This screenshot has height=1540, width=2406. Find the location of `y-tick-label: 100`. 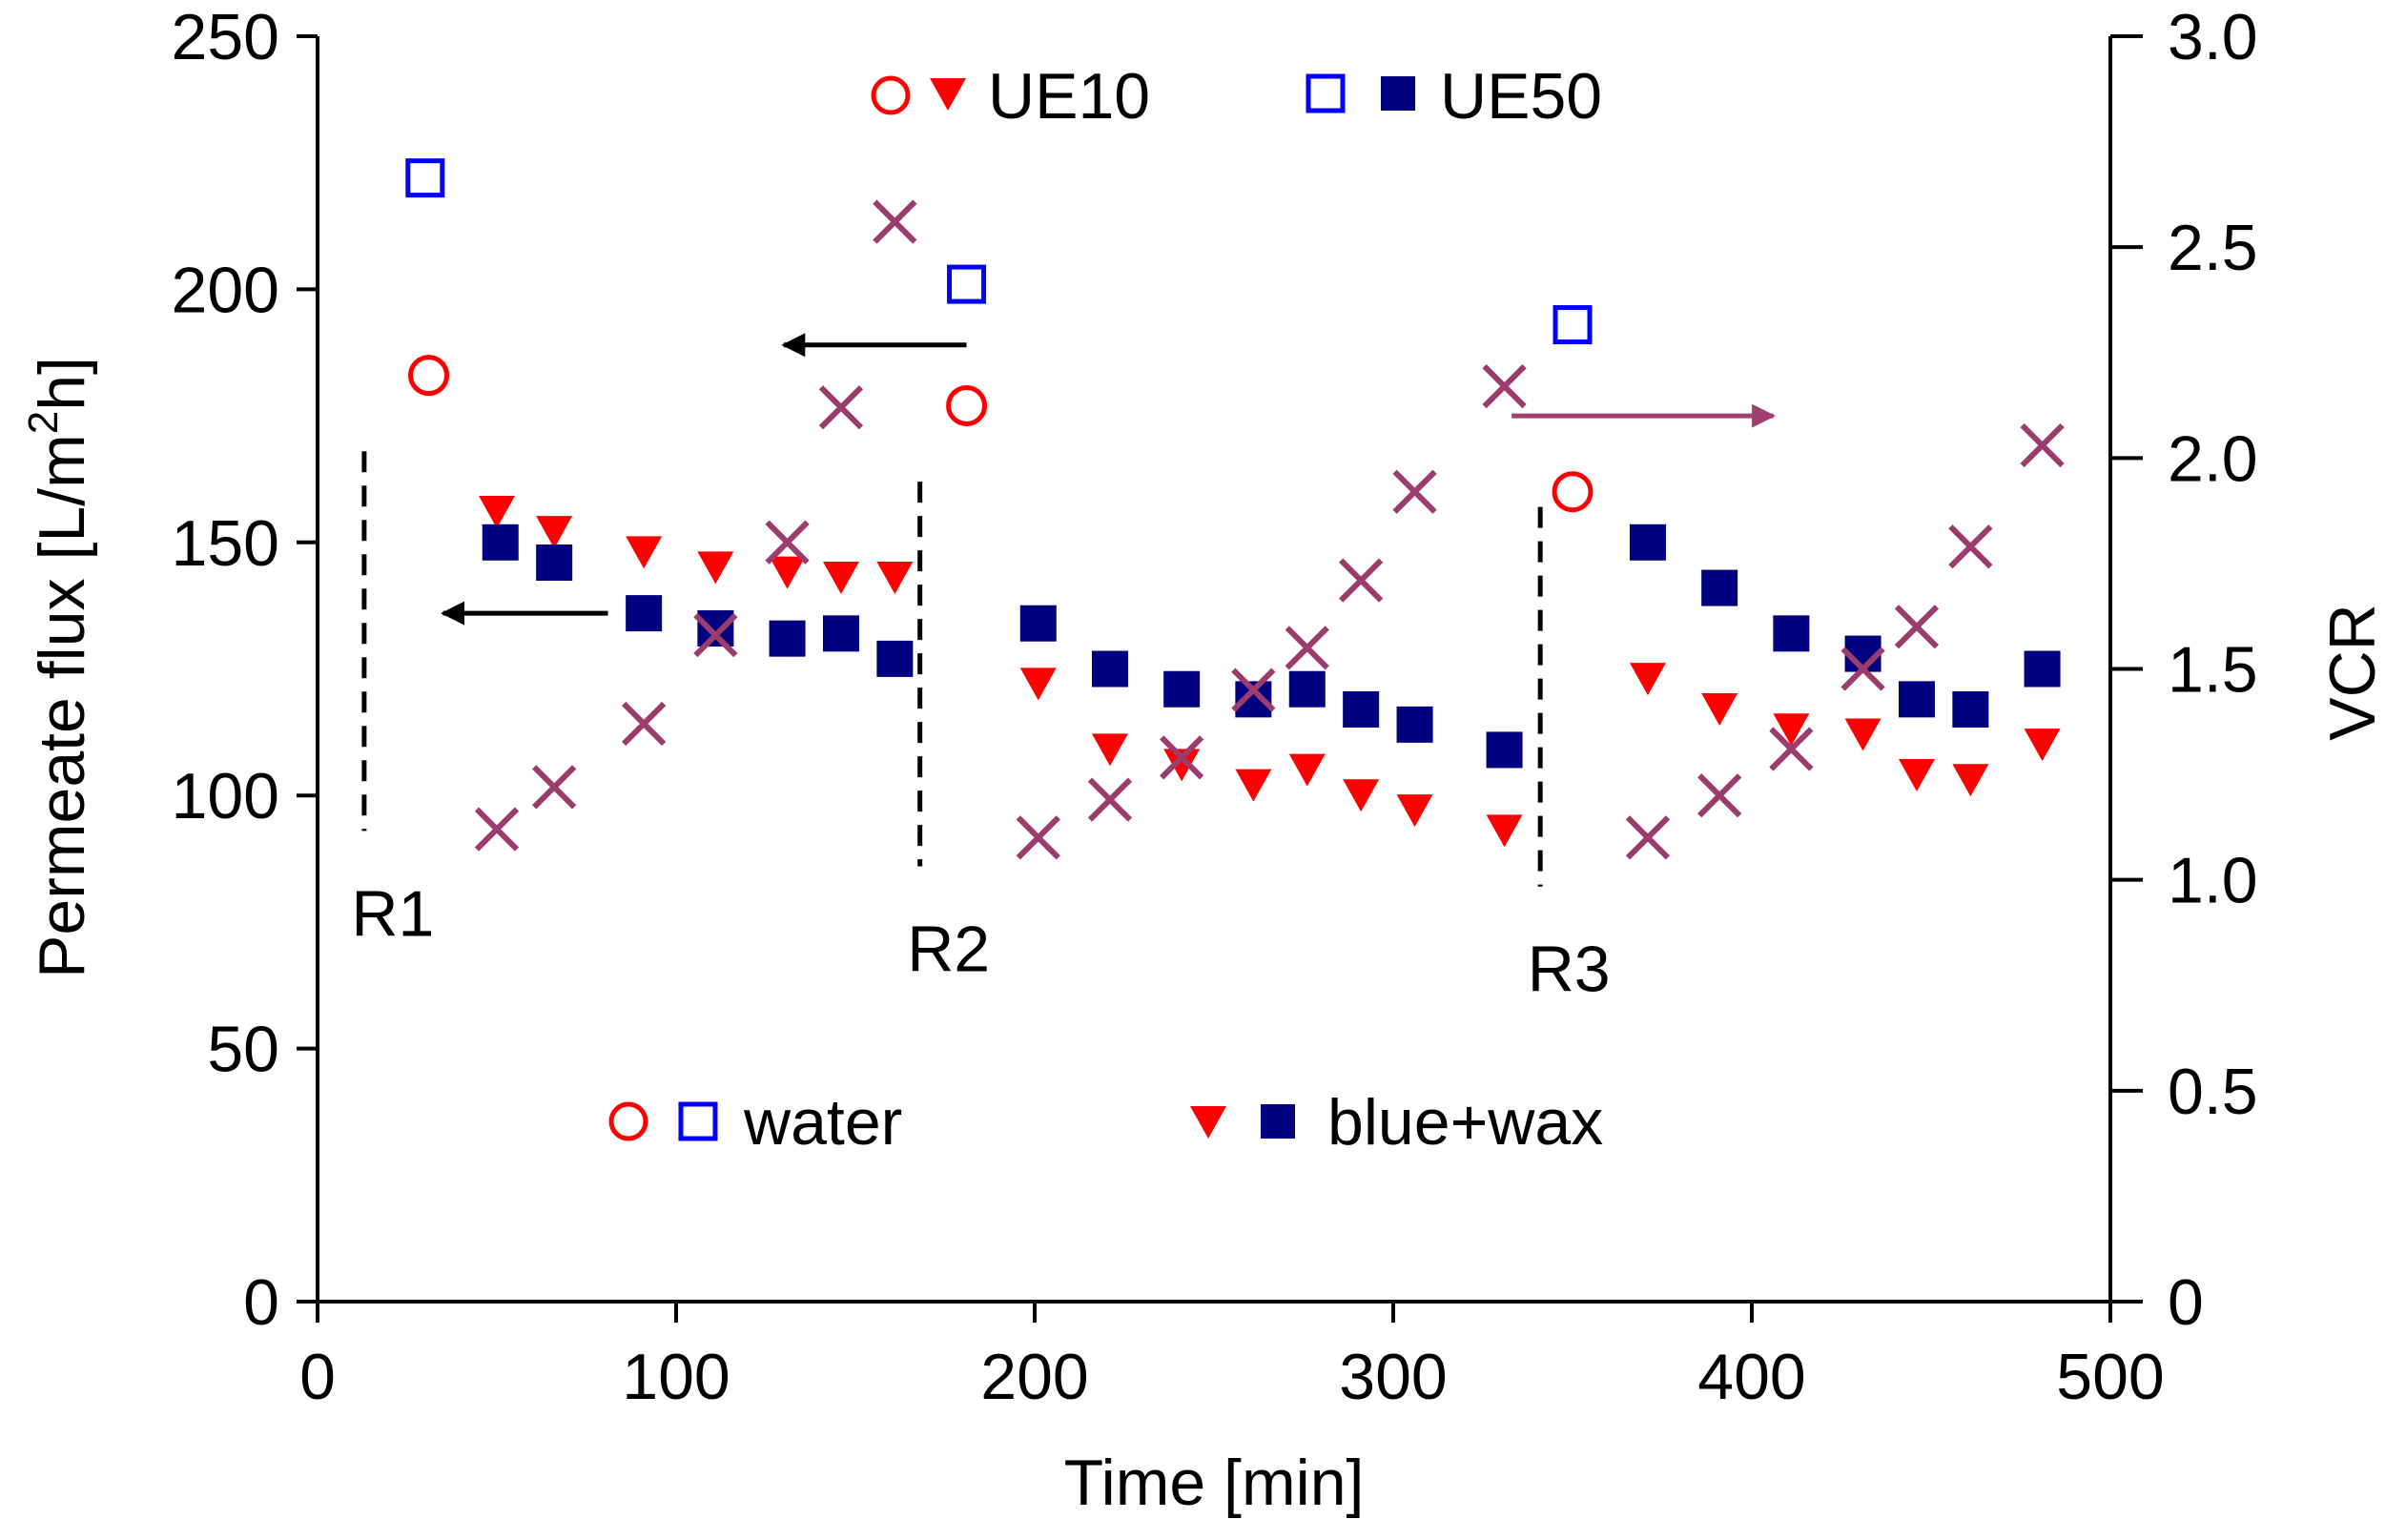

y-tick-label: 100 is located at coordinates (225, 796).